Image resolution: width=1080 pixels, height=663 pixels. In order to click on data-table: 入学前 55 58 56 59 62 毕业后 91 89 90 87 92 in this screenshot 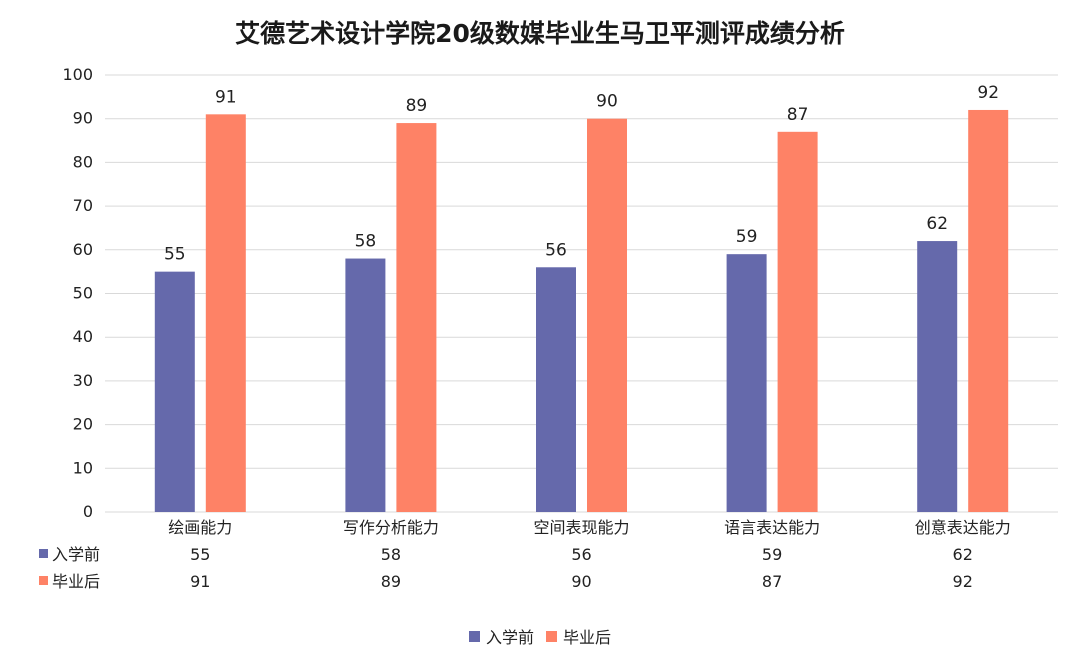, I will do `click(506, 568)`.